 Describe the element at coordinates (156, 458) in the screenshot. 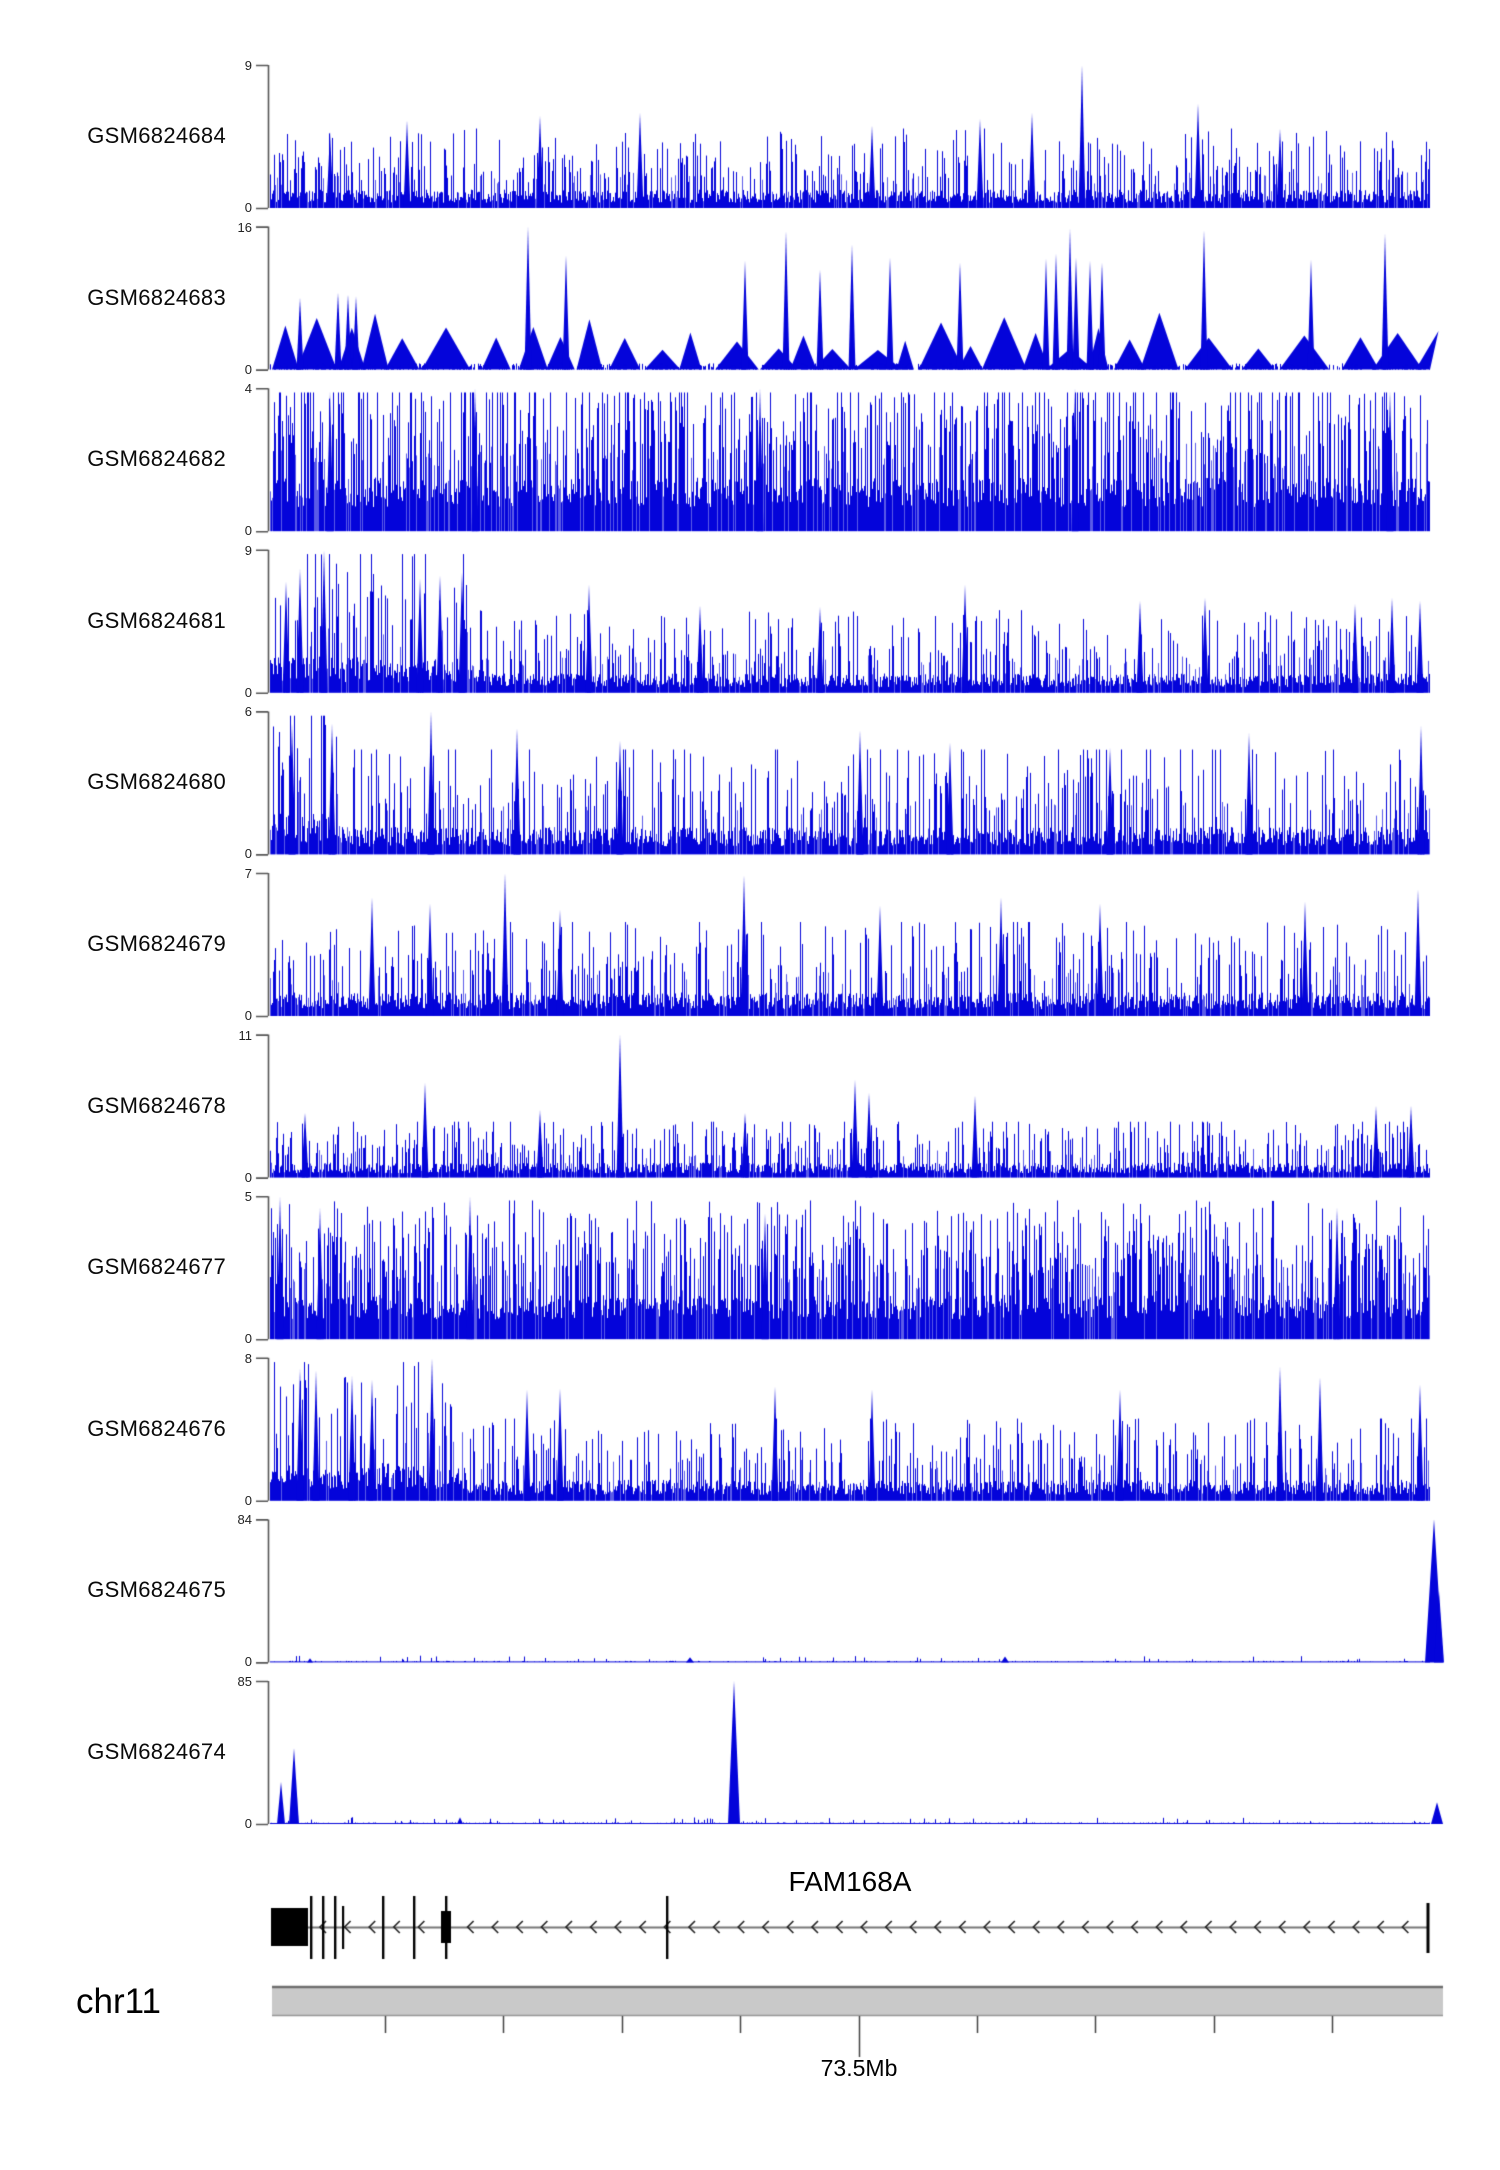

I see `track-label: GSM6824682` at that location.